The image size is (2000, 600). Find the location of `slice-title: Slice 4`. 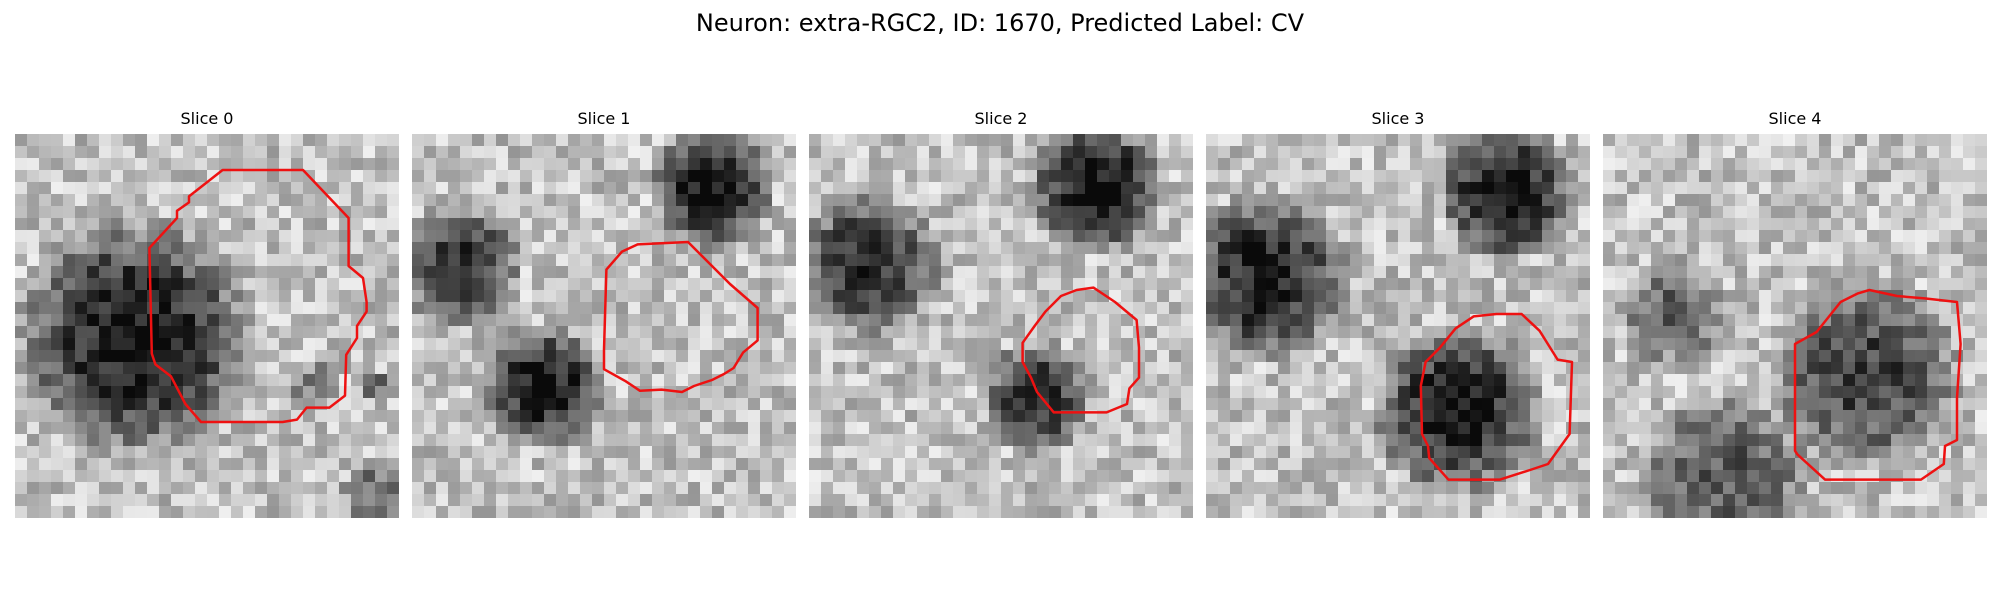

slice-title: Slice 4 is located at coordinates (1795, 118).